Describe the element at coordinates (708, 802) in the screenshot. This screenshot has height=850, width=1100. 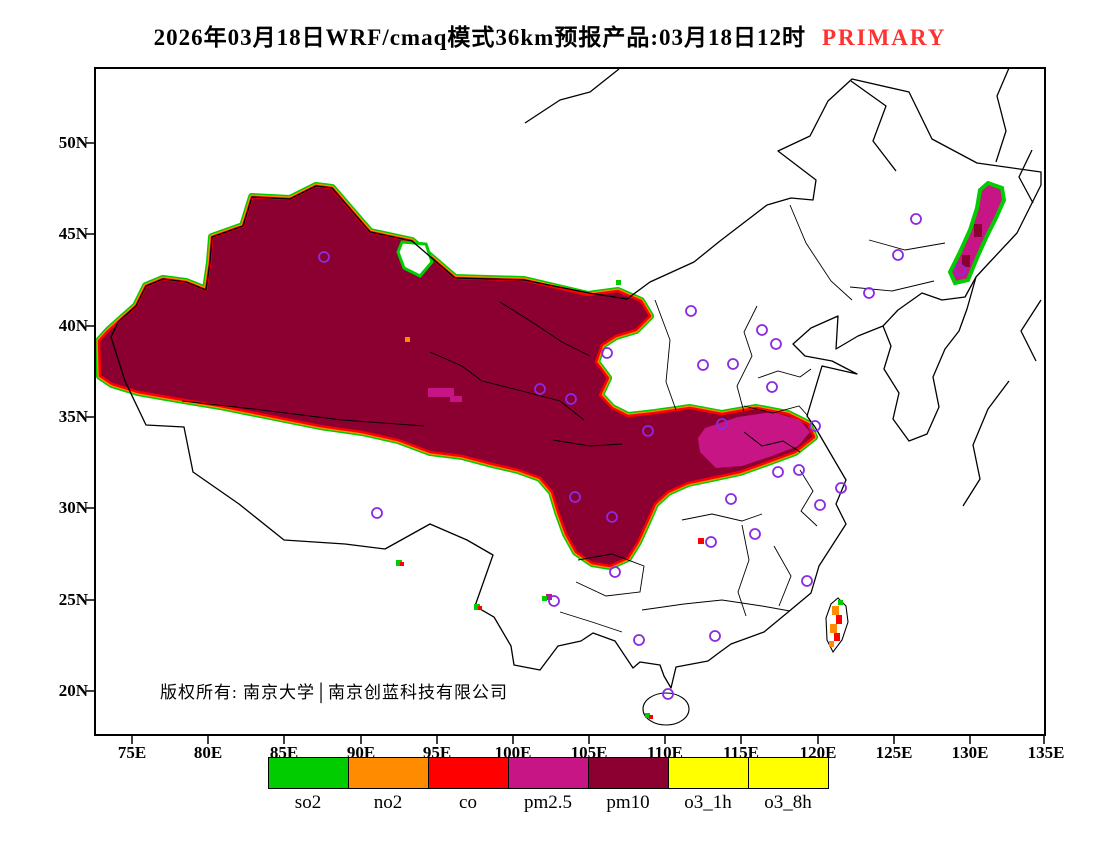
I see `legend-label-o3-1h: o3_1h` at that location.